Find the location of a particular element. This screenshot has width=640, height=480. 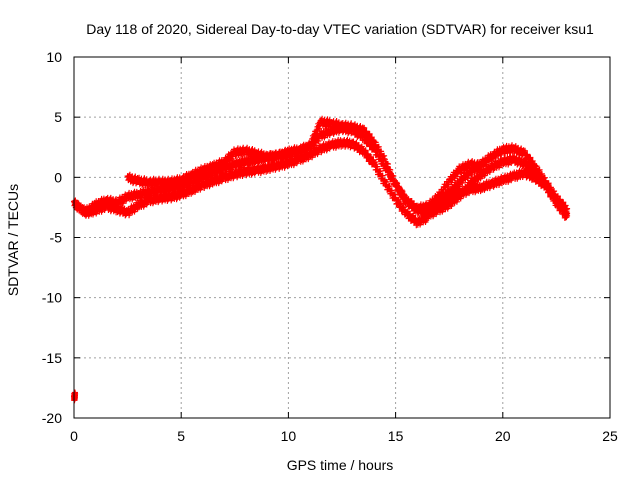

y-tick-labels: -20 -15 -10 -5 0 5 10 is located at coordinates (52, 237).